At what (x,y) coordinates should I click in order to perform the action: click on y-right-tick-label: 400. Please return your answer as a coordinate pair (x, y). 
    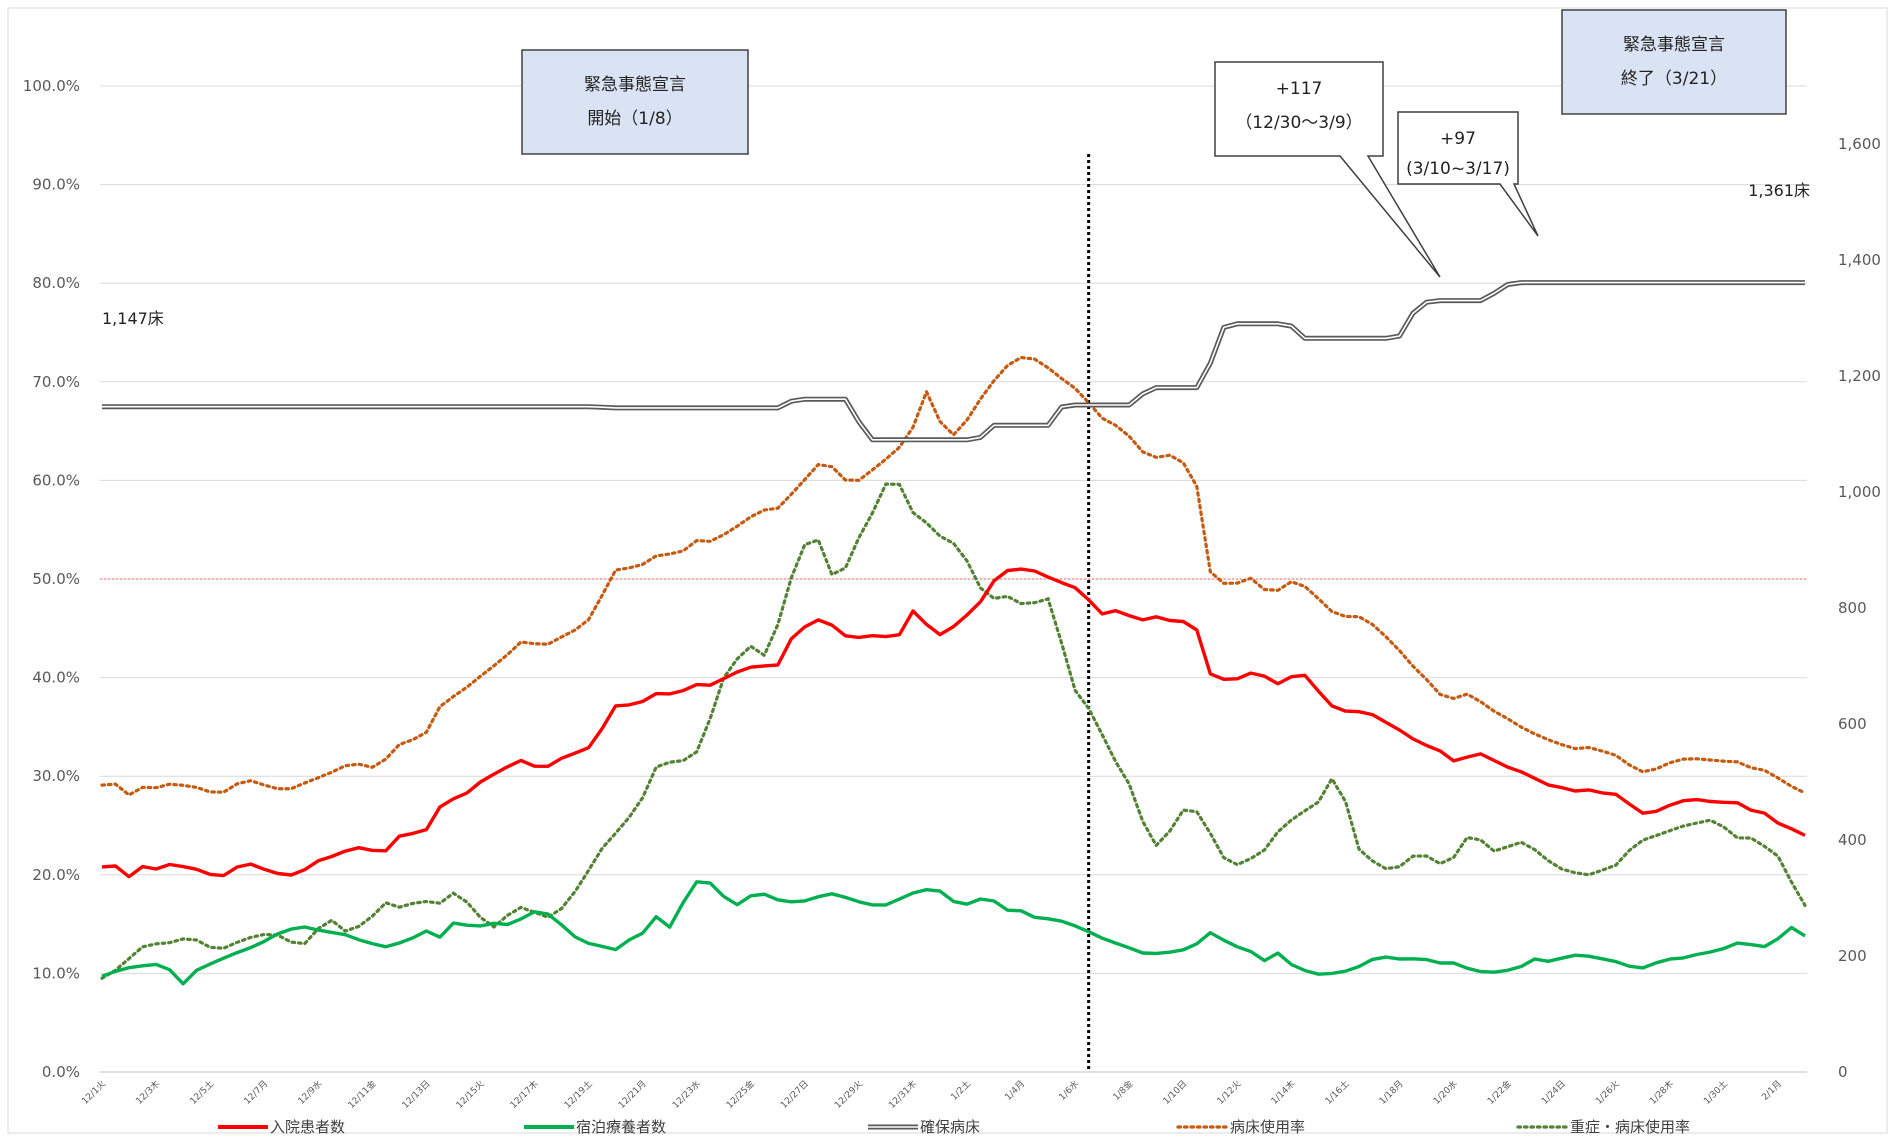
    Looking at the image, I should click on (1852, 840).